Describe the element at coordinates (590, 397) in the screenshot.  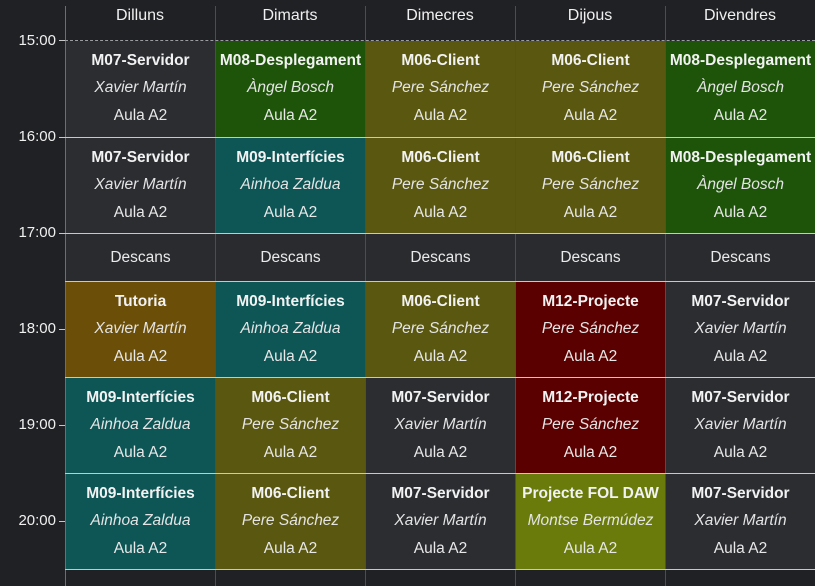
I see `module-name: M12-Projecte` at that location.